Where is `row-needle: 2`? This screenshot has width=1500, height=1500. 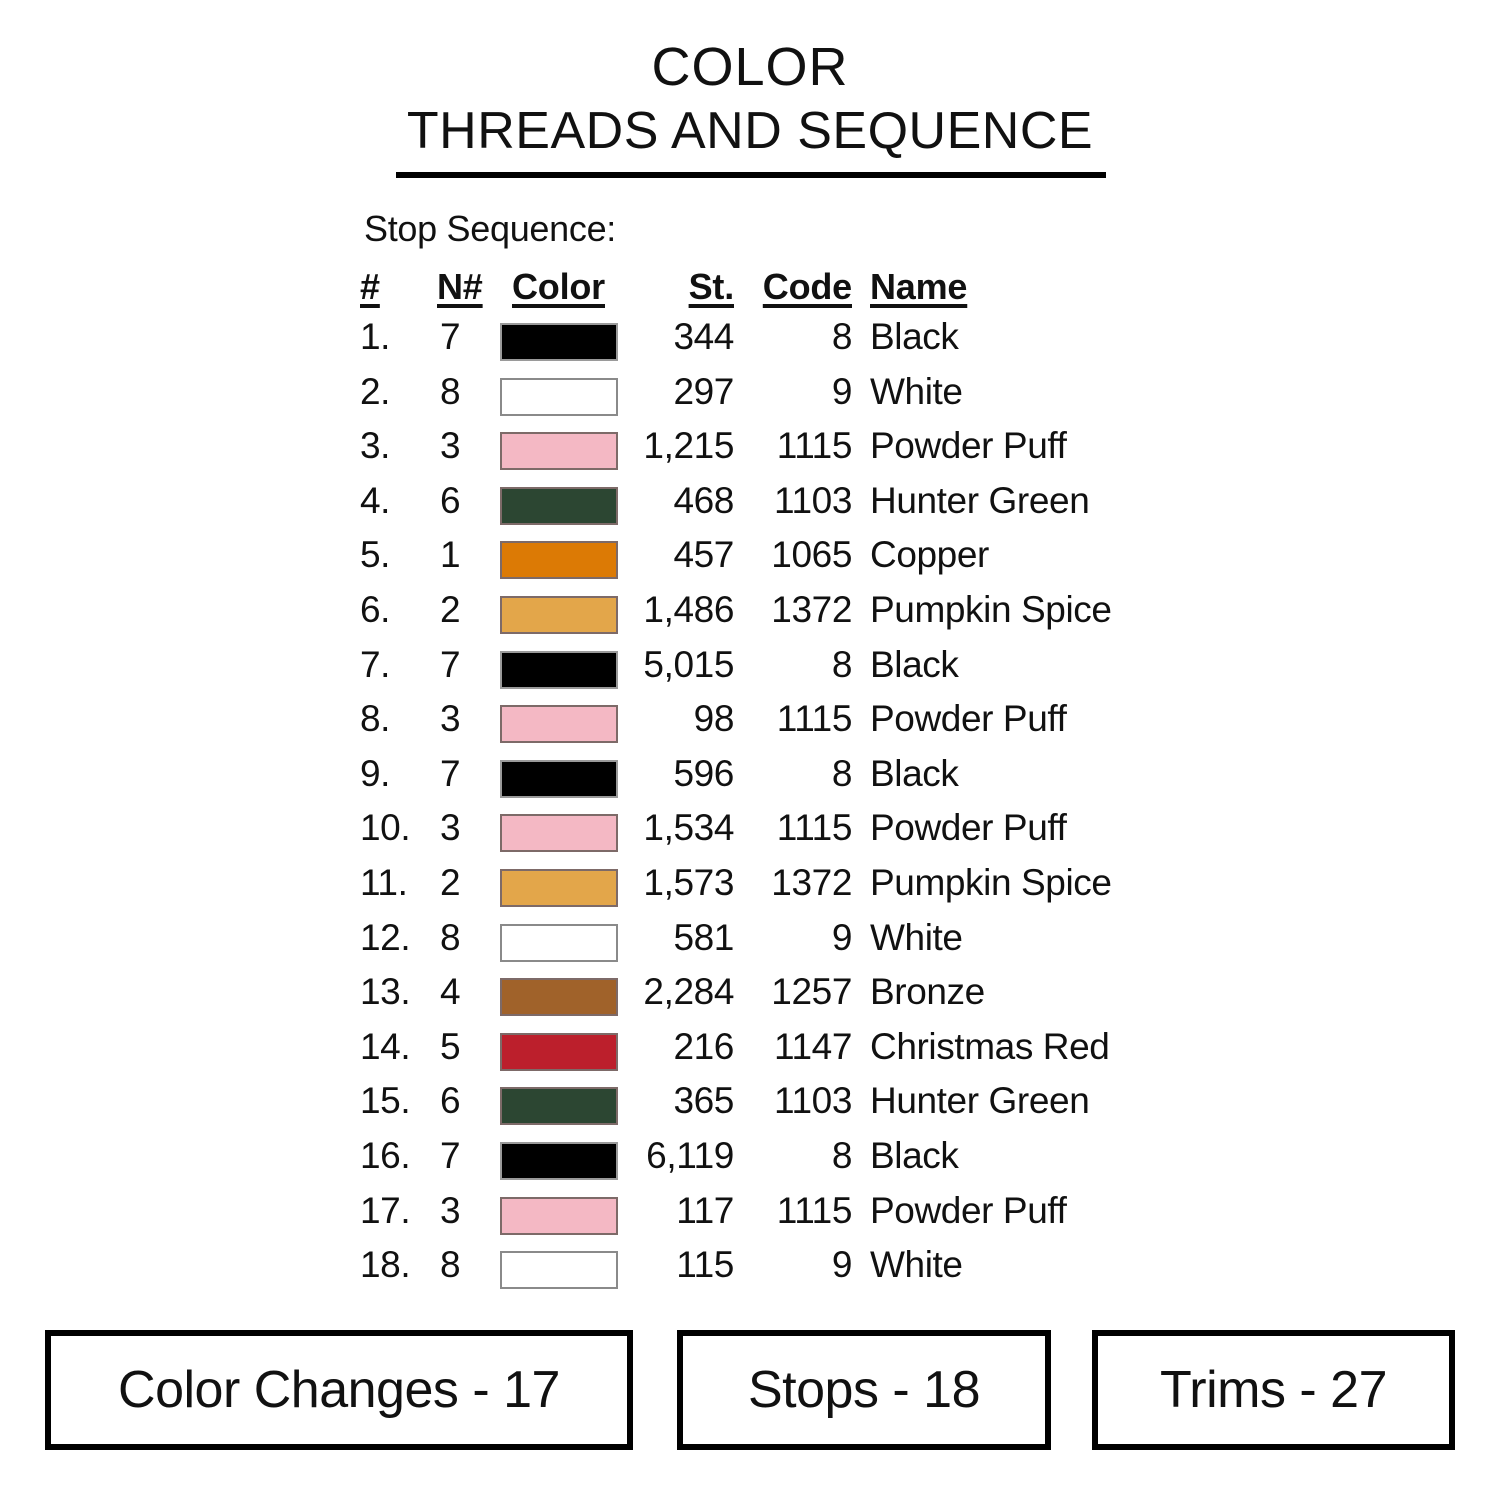 row-needle: 2 is located at coordinates (450, 609).